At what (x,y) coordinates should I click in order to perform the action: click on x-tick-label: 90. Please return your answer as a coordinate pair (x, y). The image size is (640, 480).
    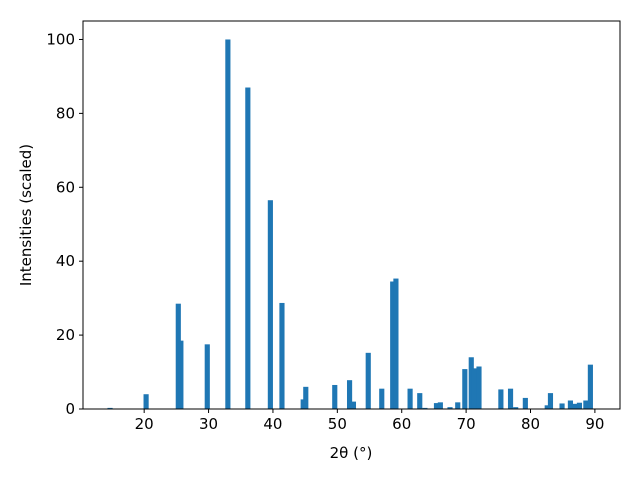
    Looking at the image, I should click on (594, 424).